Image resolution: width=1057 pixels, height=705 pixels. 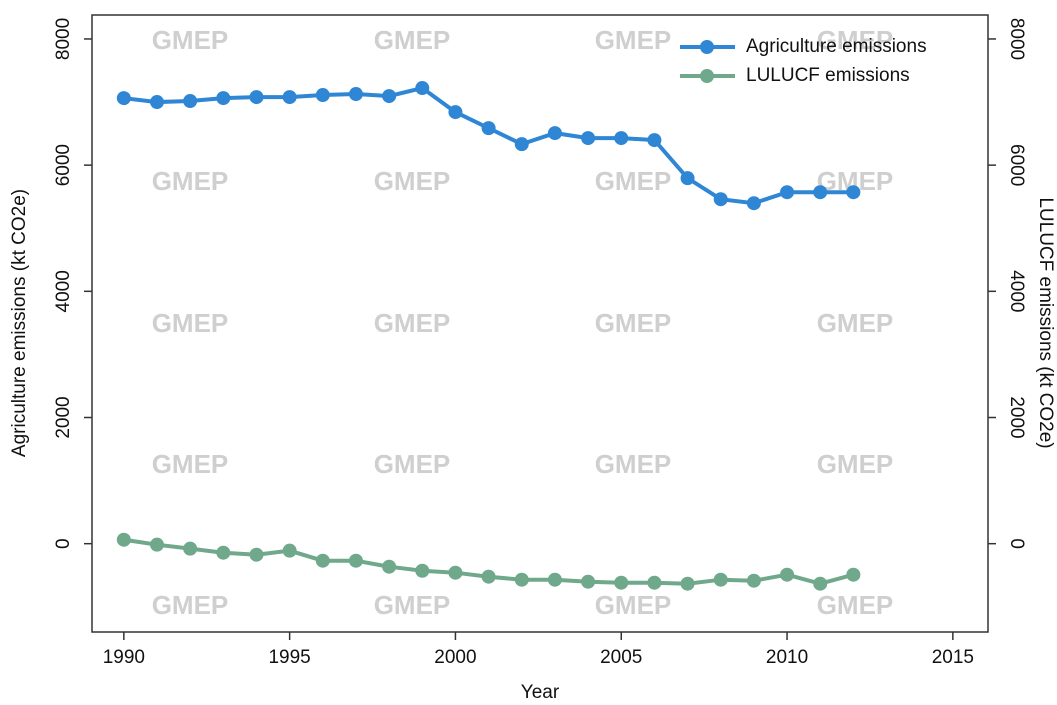 What do you see at coordinates (488, 145) in the screenshot?
I see `series-line` at bounding box center [488, 145].